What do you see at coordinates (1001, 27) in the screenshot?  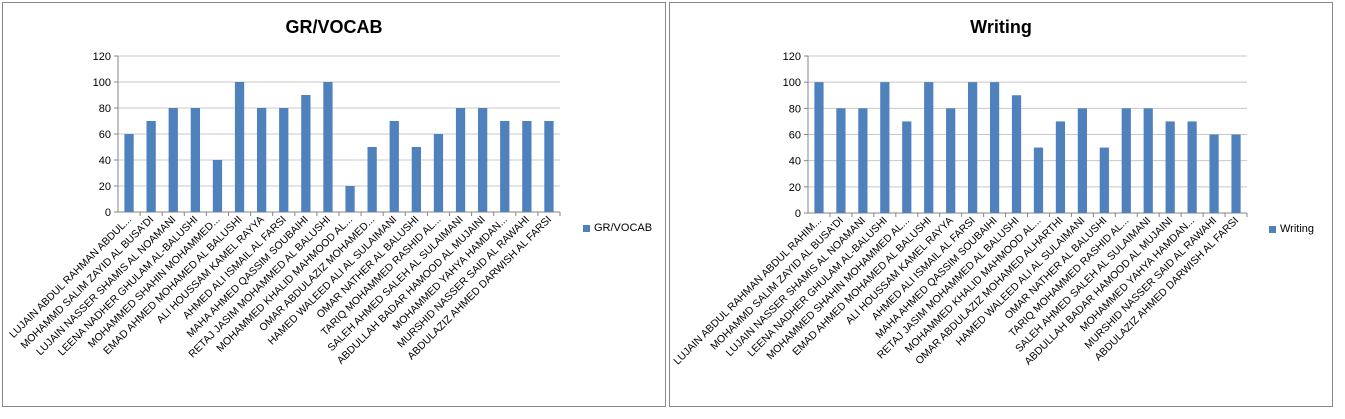 I see `chart-title: Writing` at bounding box center [1001, 27].